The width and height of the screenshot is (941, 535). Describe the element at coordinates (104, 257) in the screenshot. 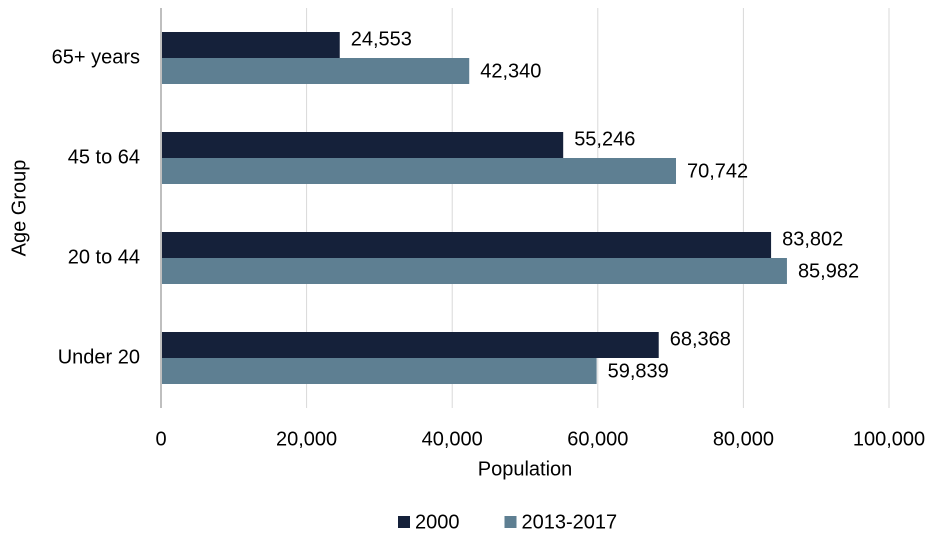

I see `y-tick-label: 20 to 44` at that location.